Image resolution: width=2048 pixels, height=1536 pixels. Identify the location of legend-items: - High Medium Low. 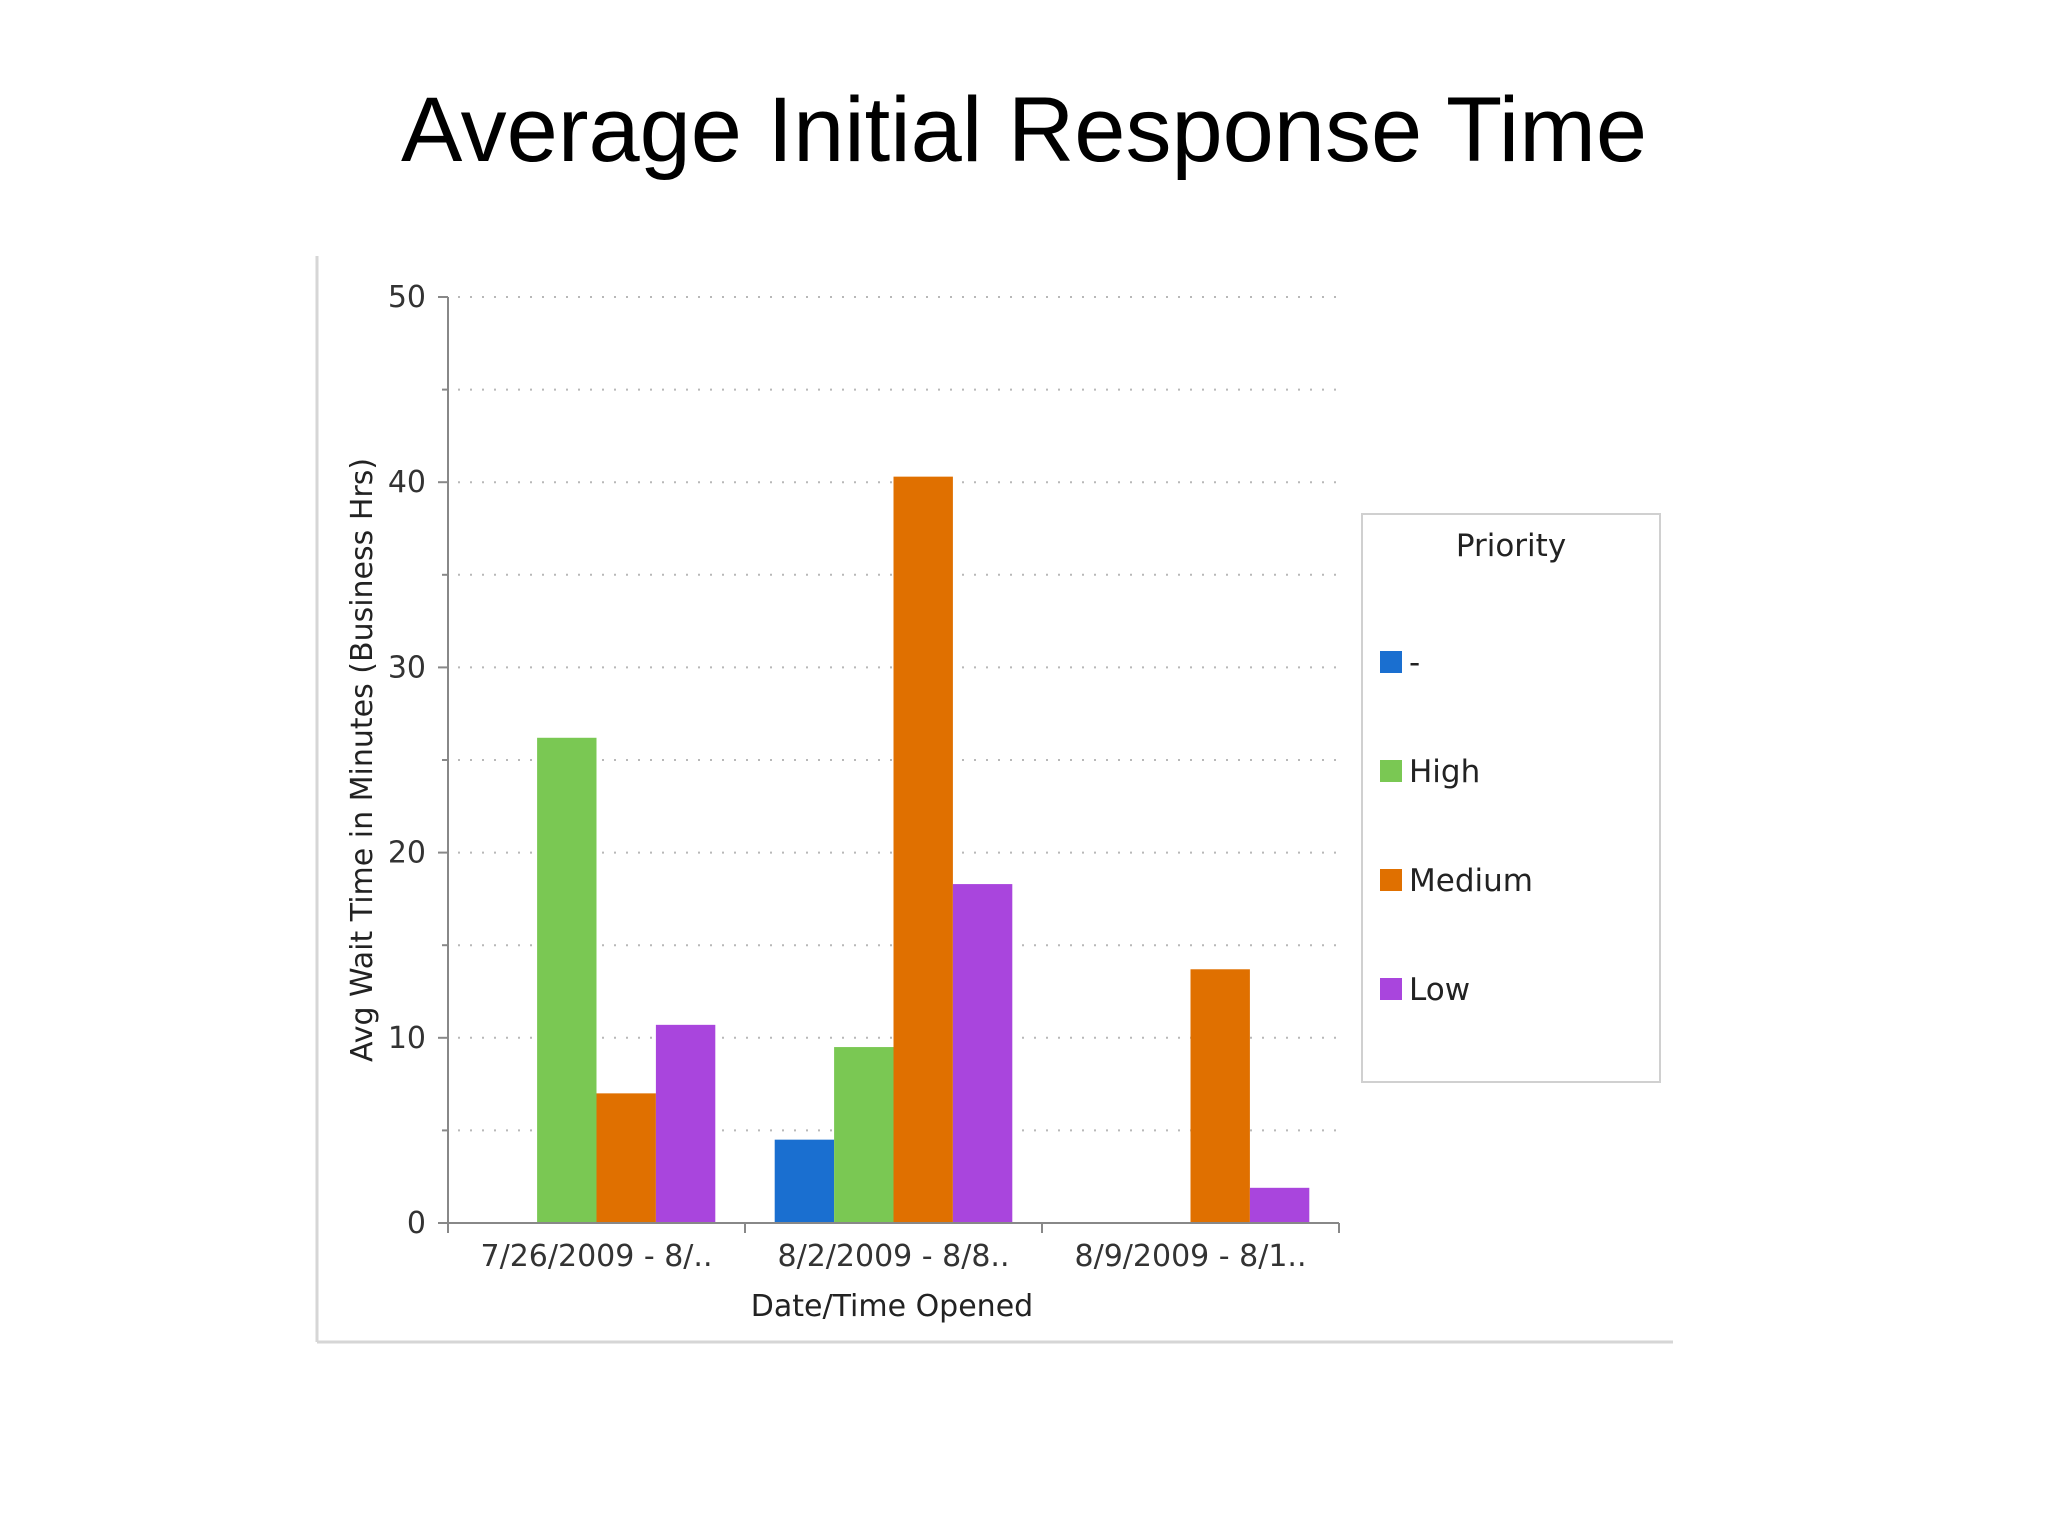
(1456, 826).